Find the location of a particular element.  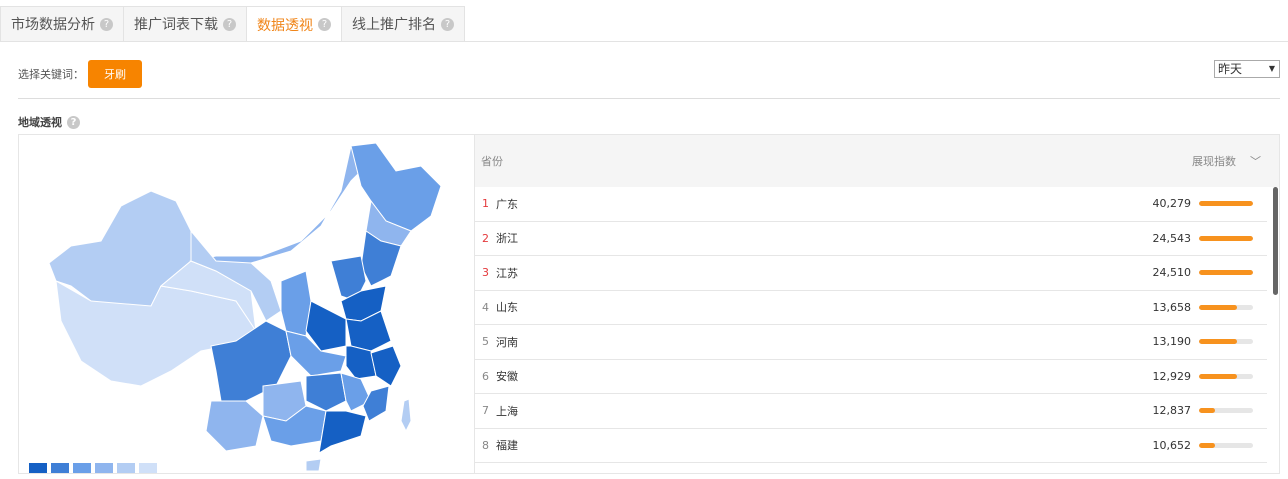

region-sichuan is located at coordinates (251, 361).